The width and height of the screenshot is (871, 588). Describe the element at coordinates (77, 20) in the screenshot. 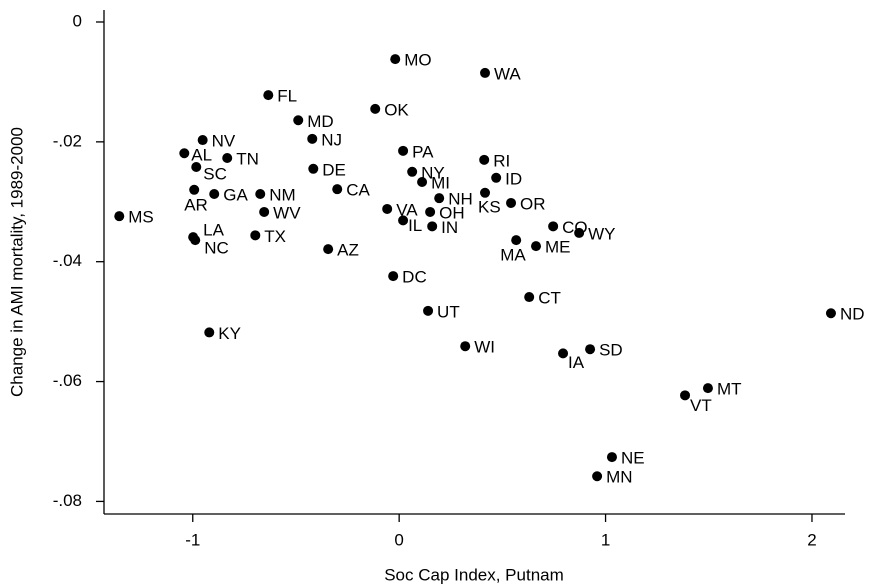

I see `y-tick-label: 0` at that location.